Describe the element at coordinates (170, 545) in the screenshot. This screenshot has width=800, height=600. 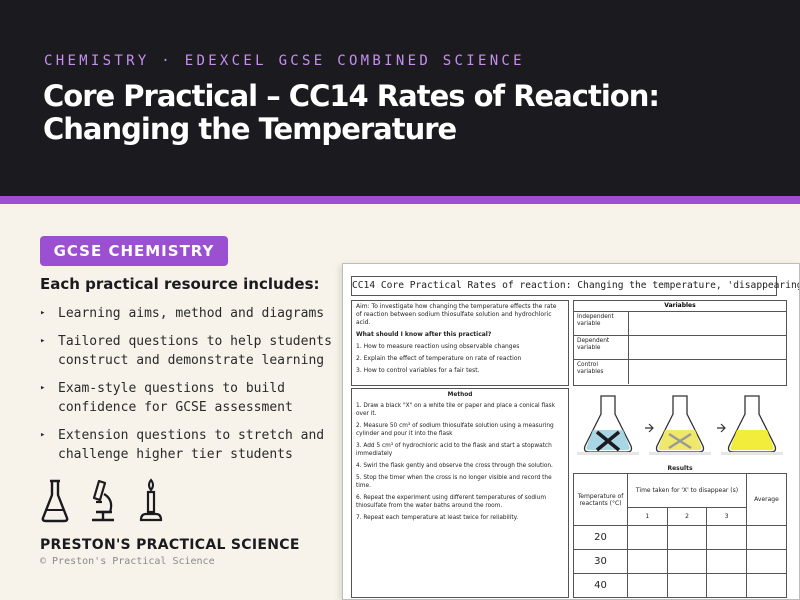
I see `brand-name: PRESTON'S PRACTICAL SCIENCE` at that location.